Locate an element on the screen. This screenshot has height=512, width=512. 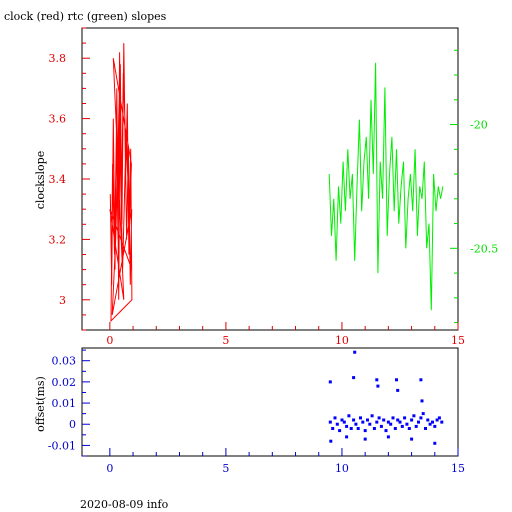
rtc-slope-line is located at coordinates (386, 186).